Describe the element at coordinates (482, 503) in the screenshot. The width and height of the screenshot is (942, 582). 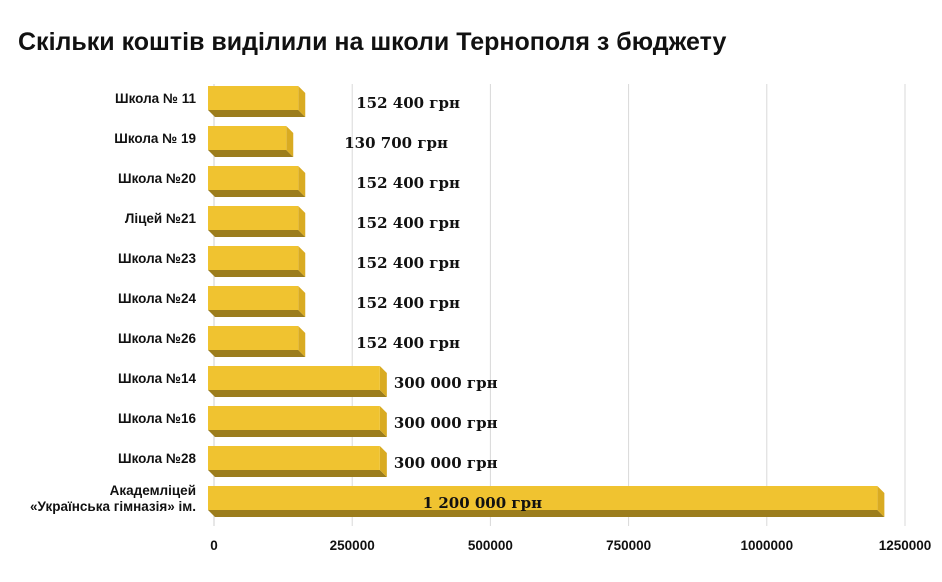
I see `data-label: 1 200 000 грн` at that location.